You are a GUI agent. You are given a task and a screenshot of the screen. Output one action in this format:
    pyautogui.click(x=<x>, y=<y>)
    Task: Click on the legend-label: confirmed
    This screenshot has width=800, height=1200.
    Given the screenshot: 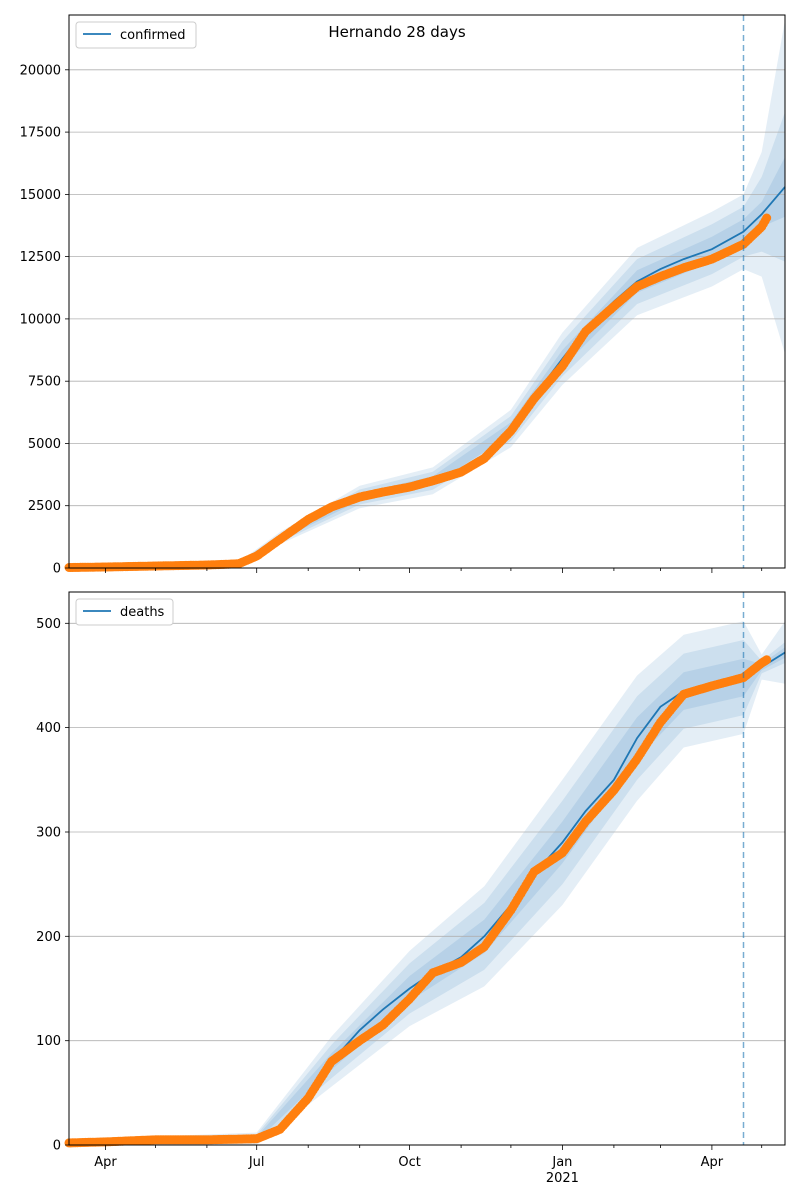 What is the action you would take?
    pyautogui.click(x=153, y=35)
    